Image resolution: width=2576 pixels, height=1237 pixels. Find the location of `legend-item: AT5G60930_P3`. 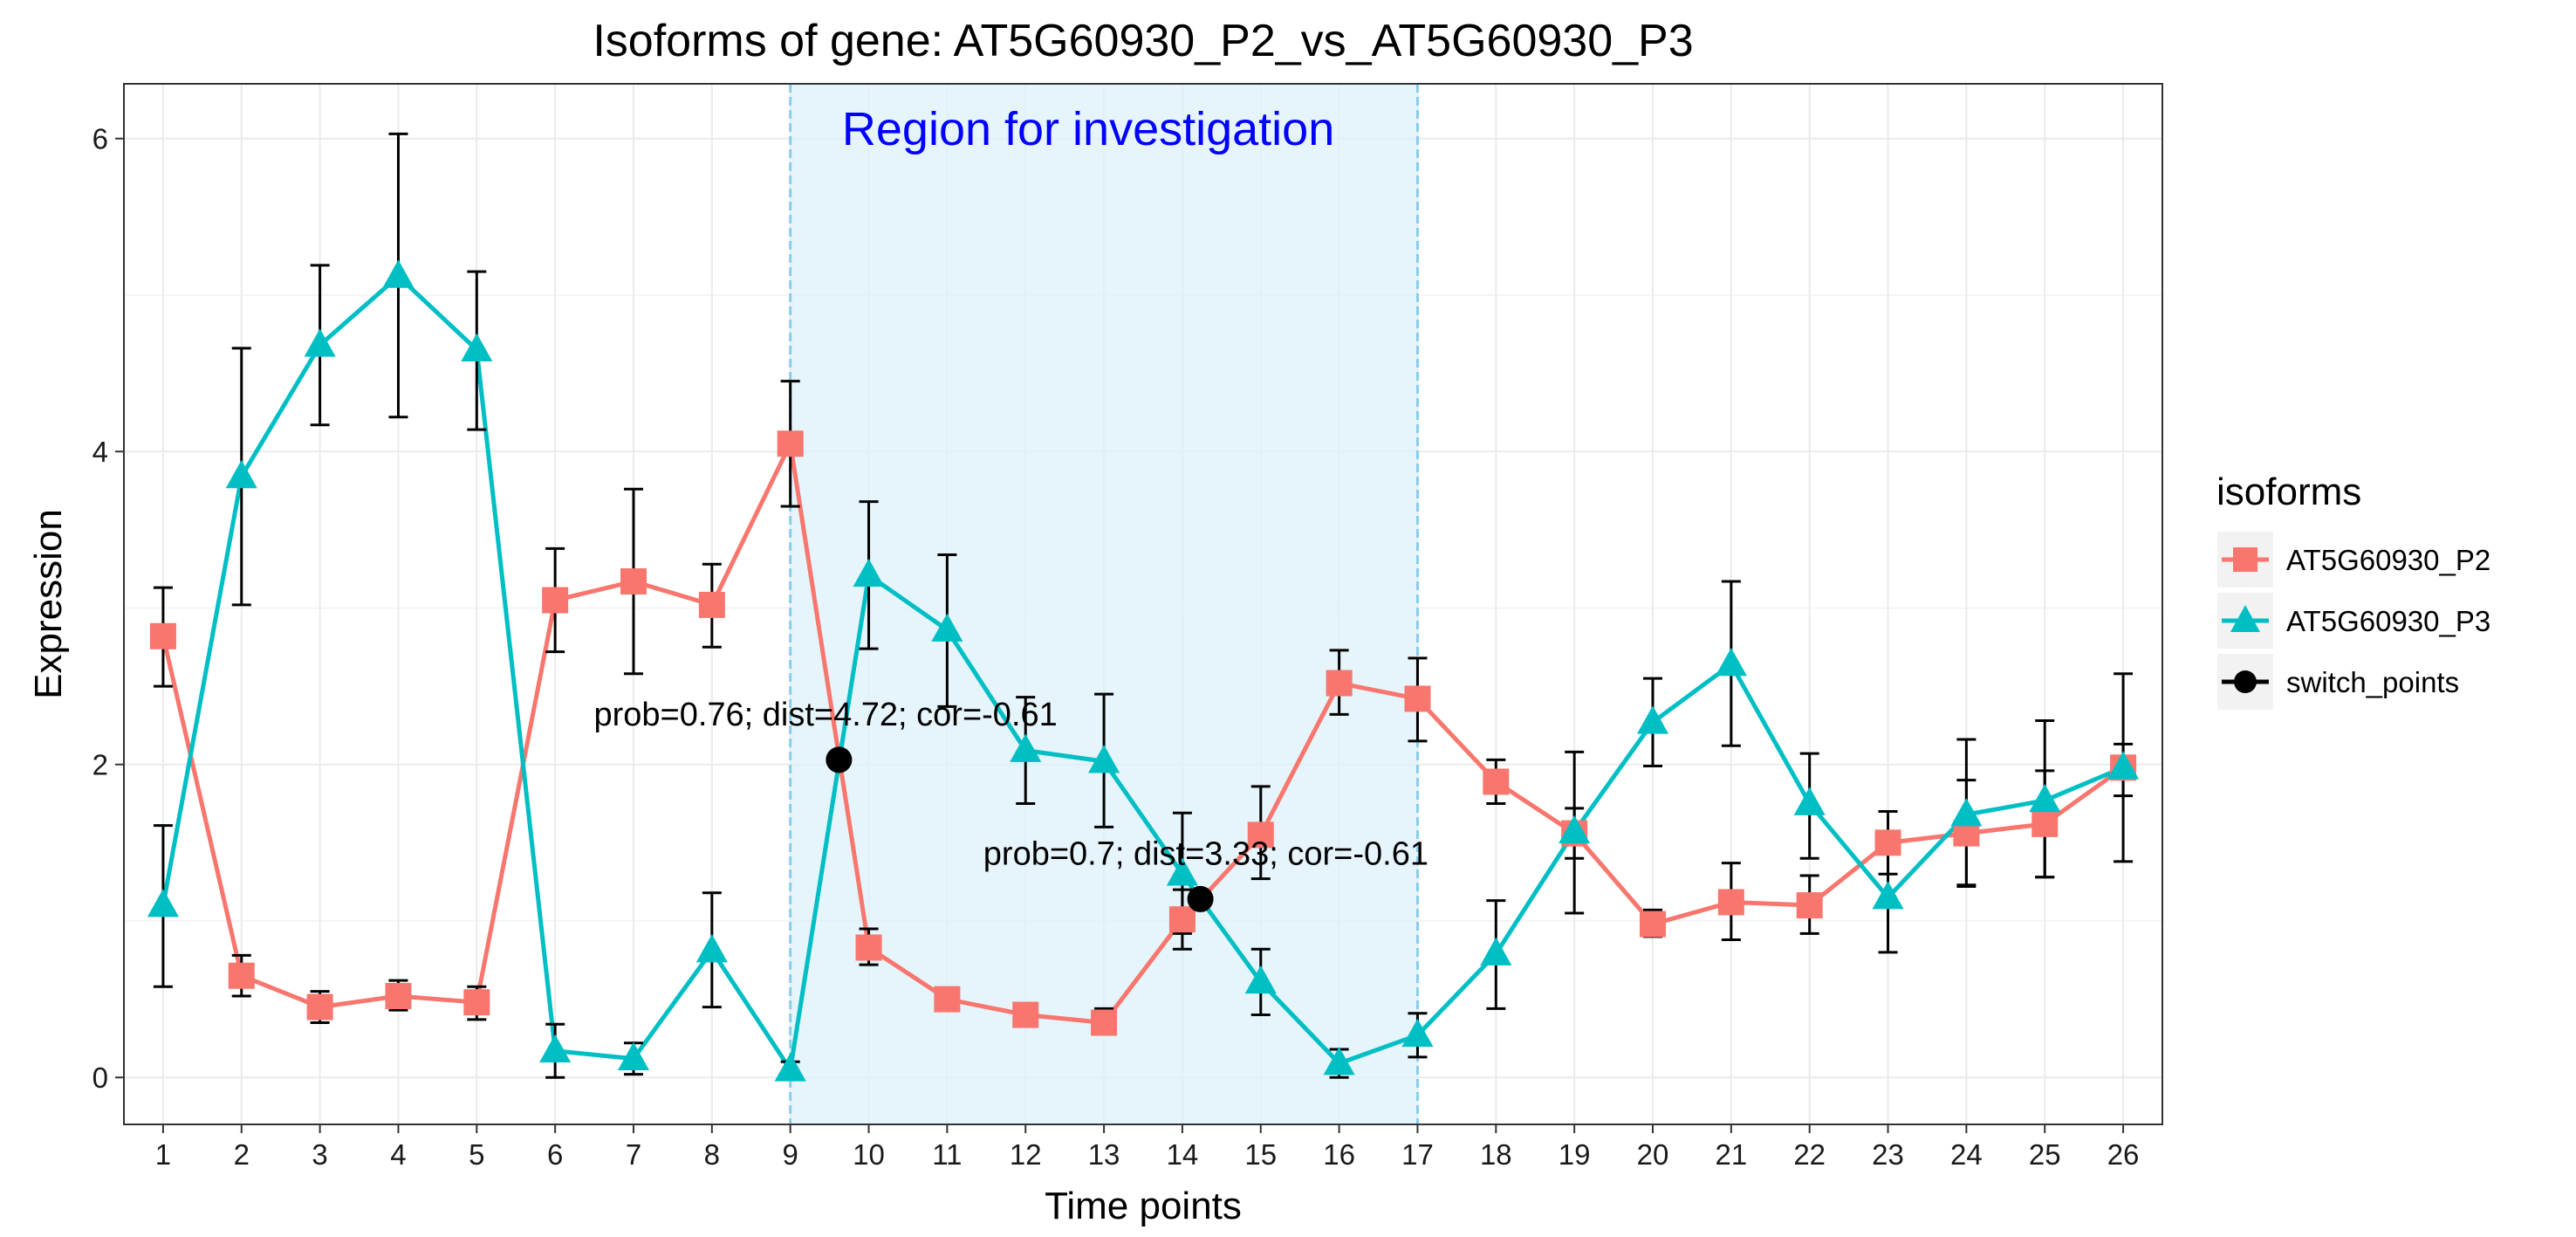

legend-item: AT5G60930_P3 is located at coordinates (2353, 621).